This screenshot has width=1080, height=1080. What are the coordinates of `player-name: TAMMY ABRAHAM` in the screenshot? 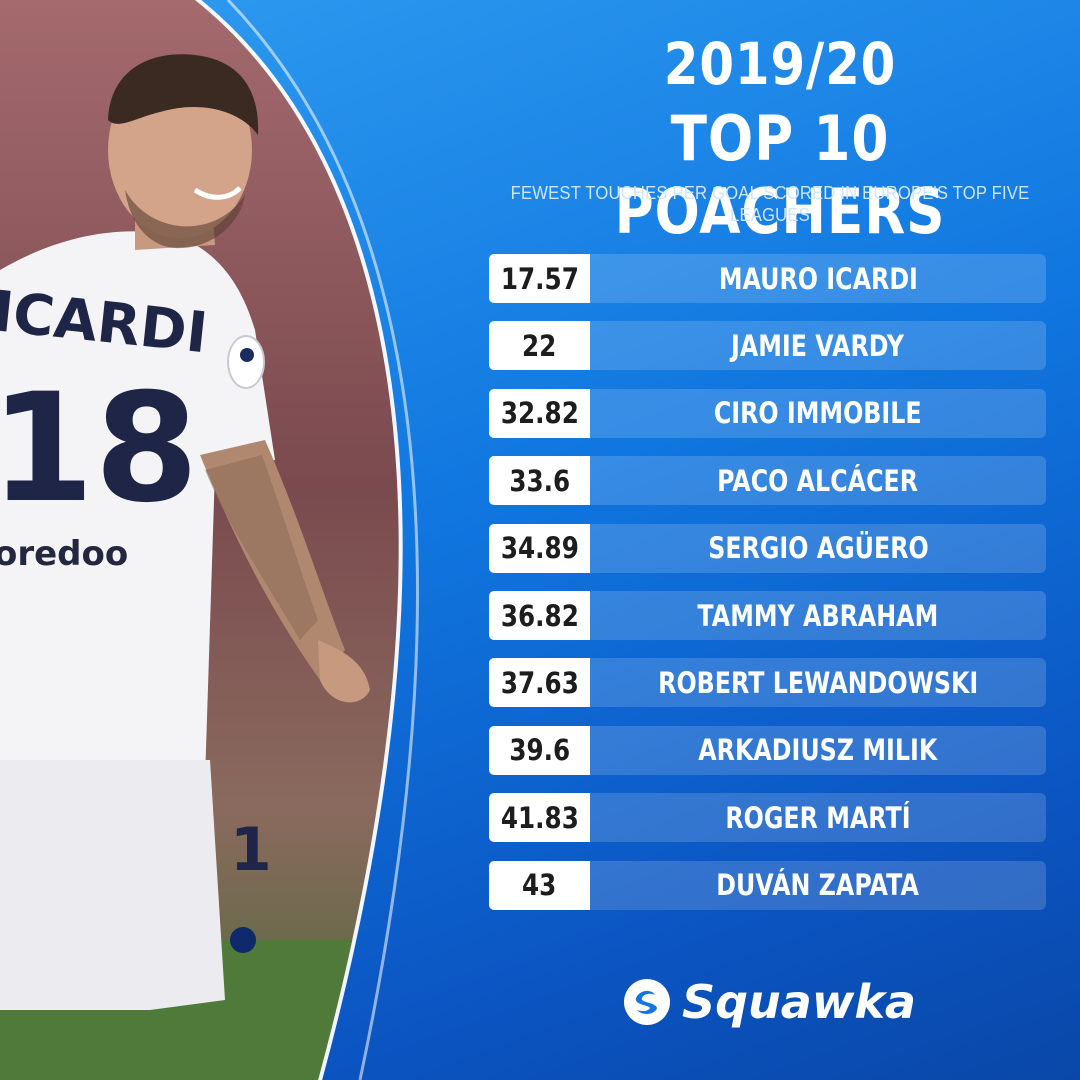 It's located at (818, 615).